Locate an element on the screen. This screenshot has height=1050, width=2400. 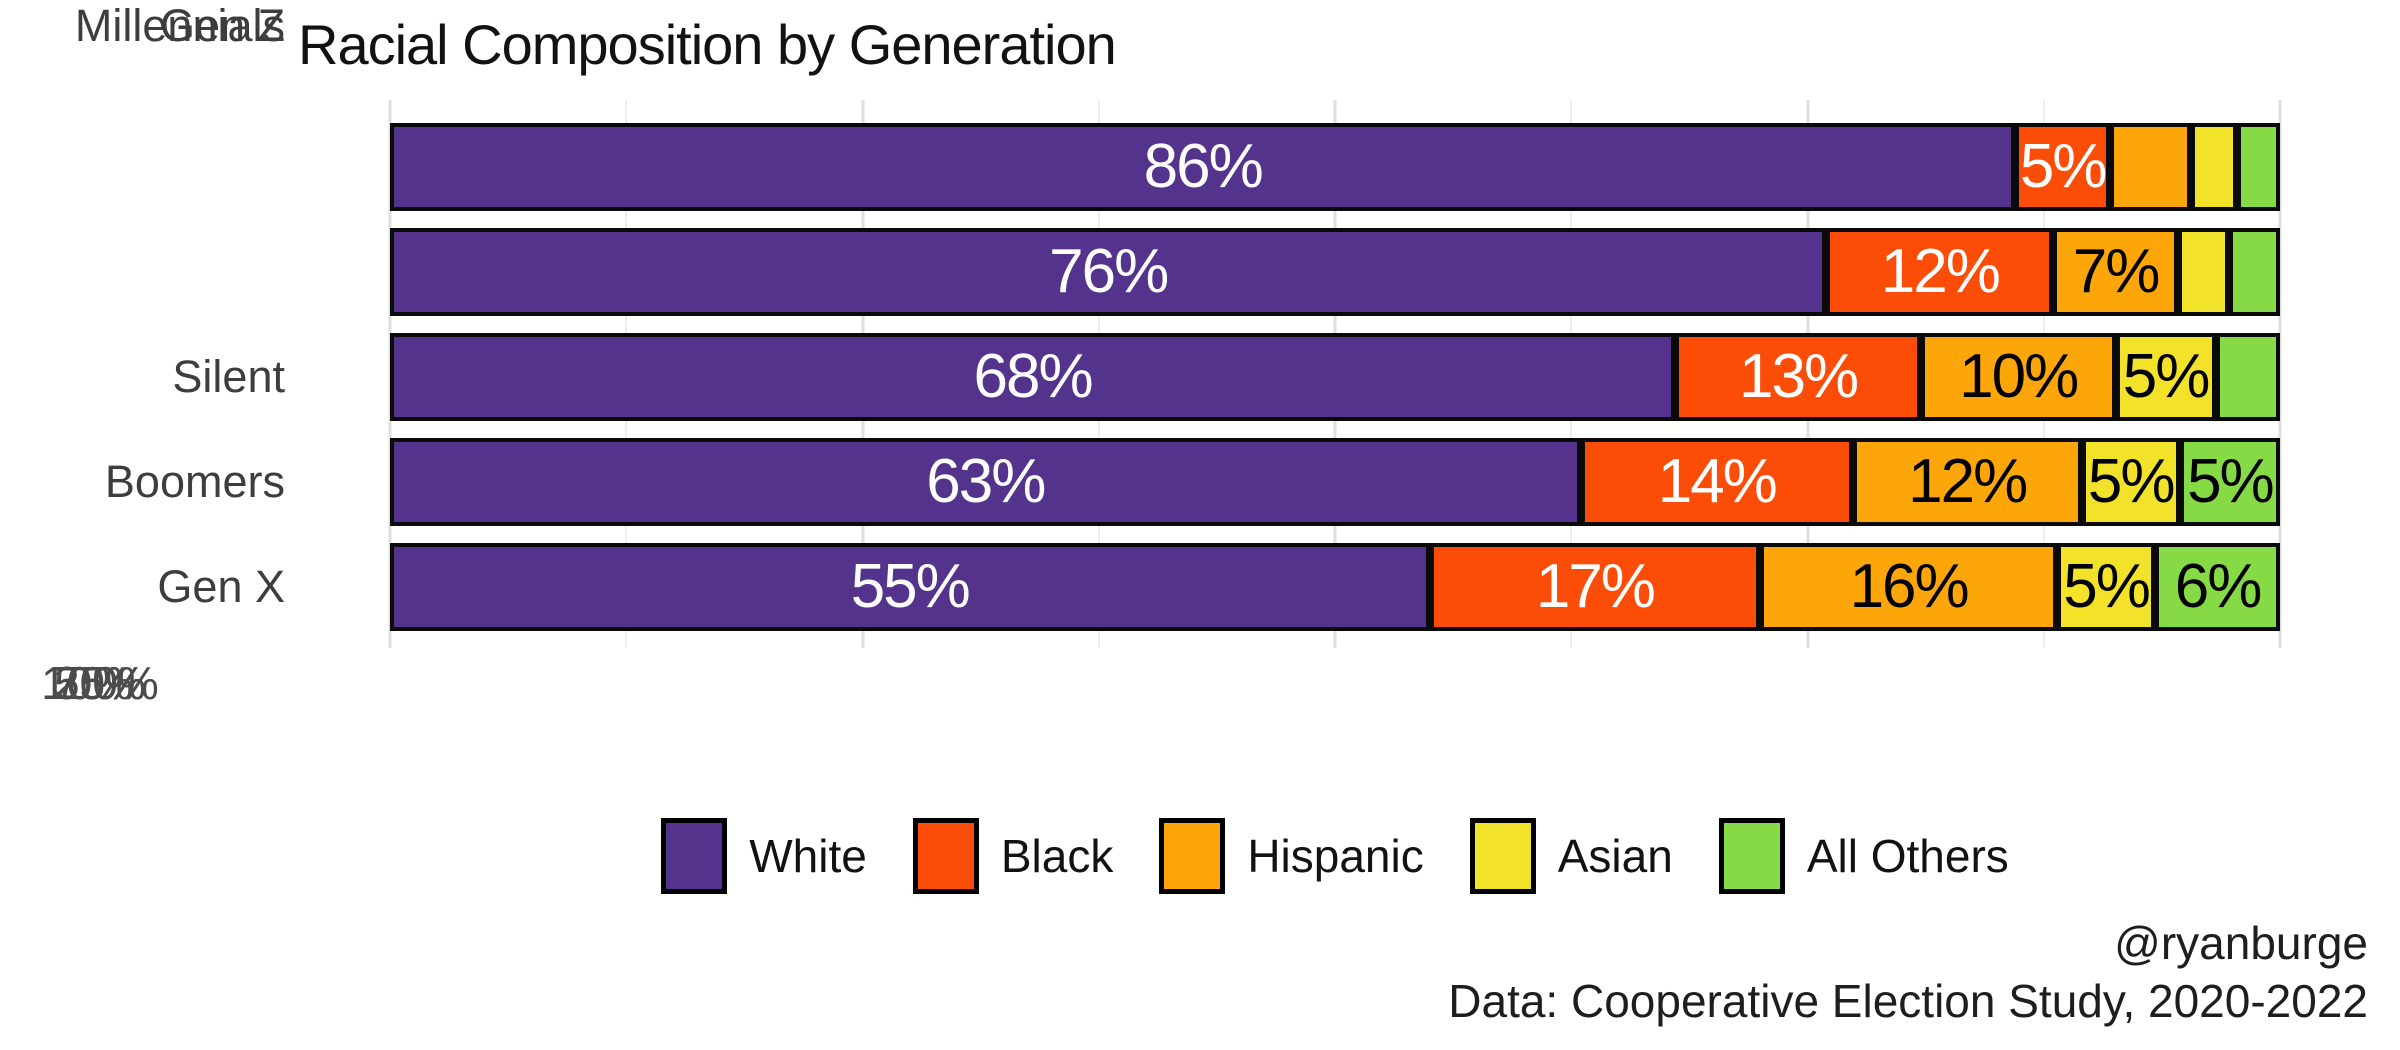
segment-asian-gen-z: 5% is located at coordinates (2106, 587).